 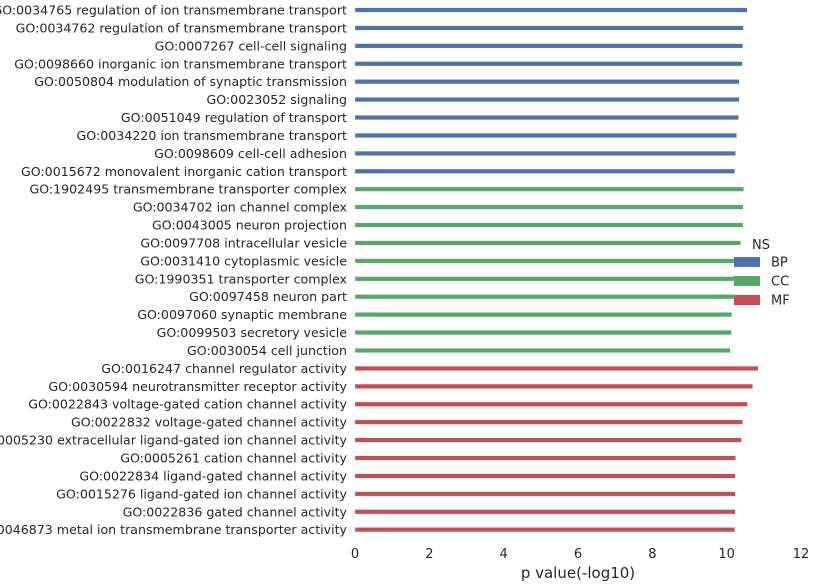 What do you see at coordinates (726, 554) in the screenshot?
I see `x-tick-label: 10` at bounding box center [726, 554].